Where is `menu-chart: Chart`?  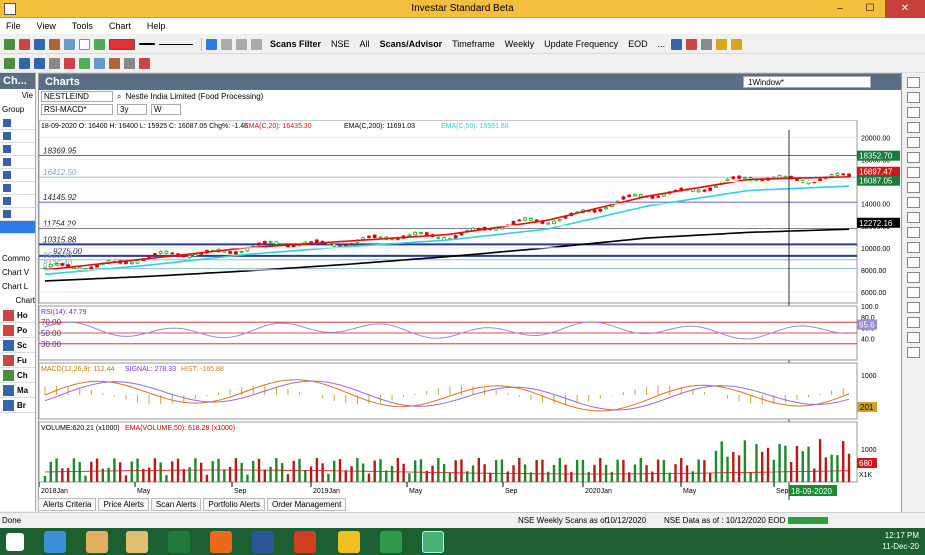
menu-chart: Chart is located at coordinates (119, 26).